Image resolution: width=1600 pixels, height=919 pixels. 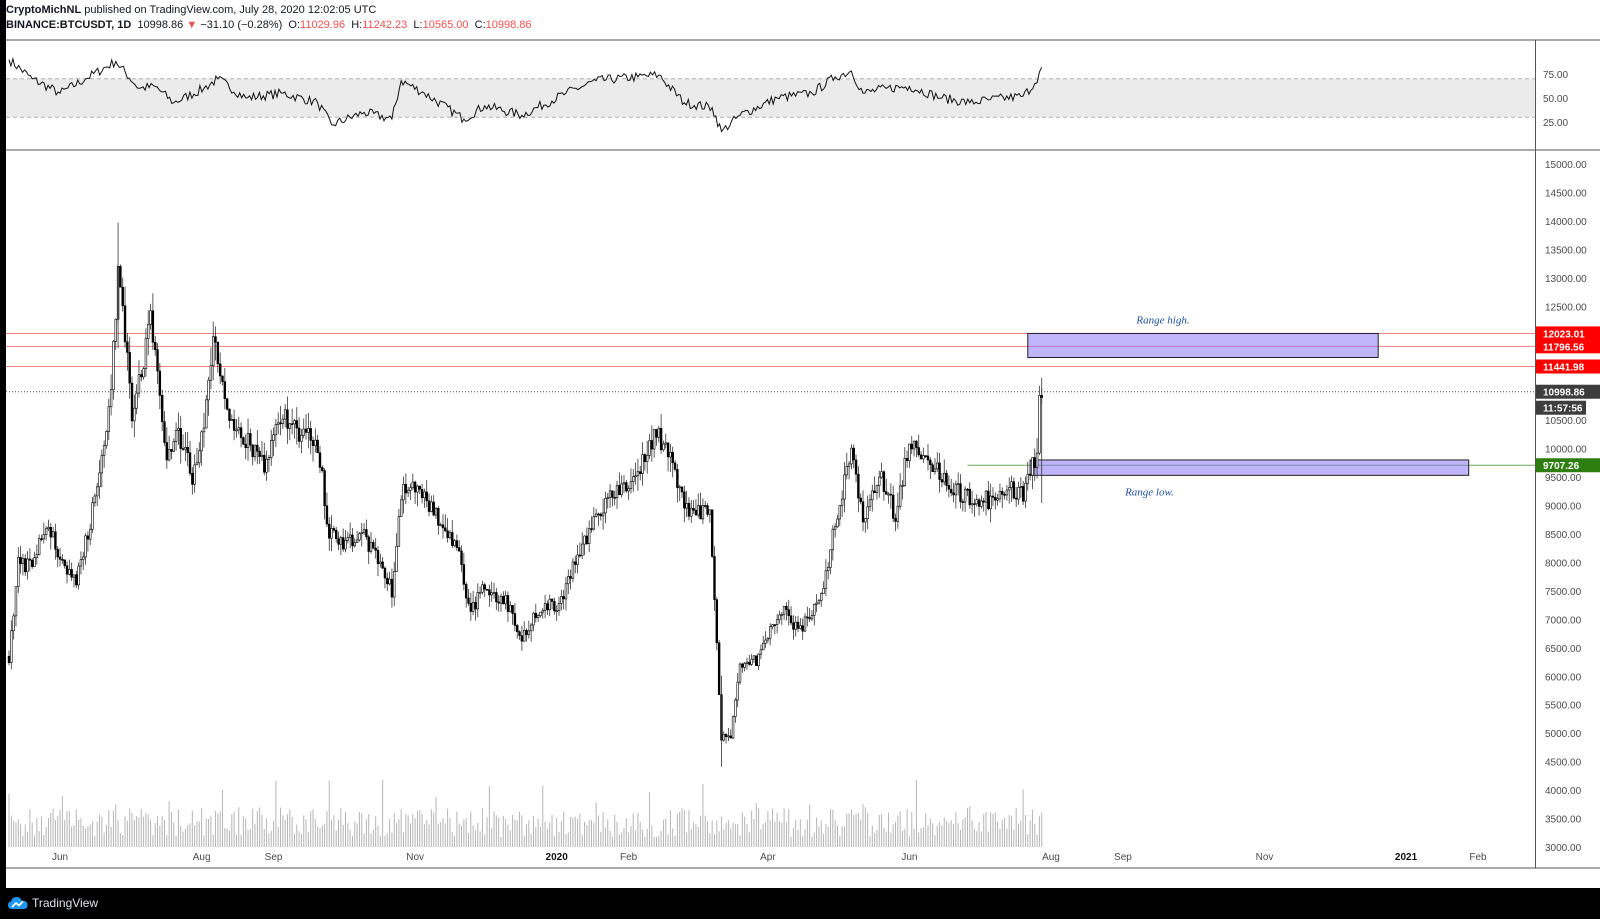 I want to click on author-name: CryptoMichNL, so click(x=44, y=10).